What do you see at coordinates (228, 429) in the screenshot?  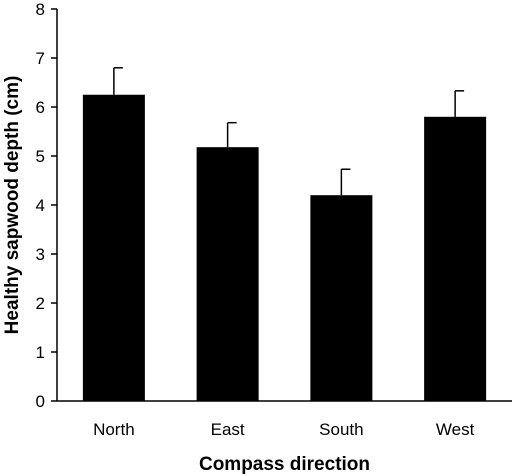 I see `x-tick-label: East` at bounding box center [228, 429].